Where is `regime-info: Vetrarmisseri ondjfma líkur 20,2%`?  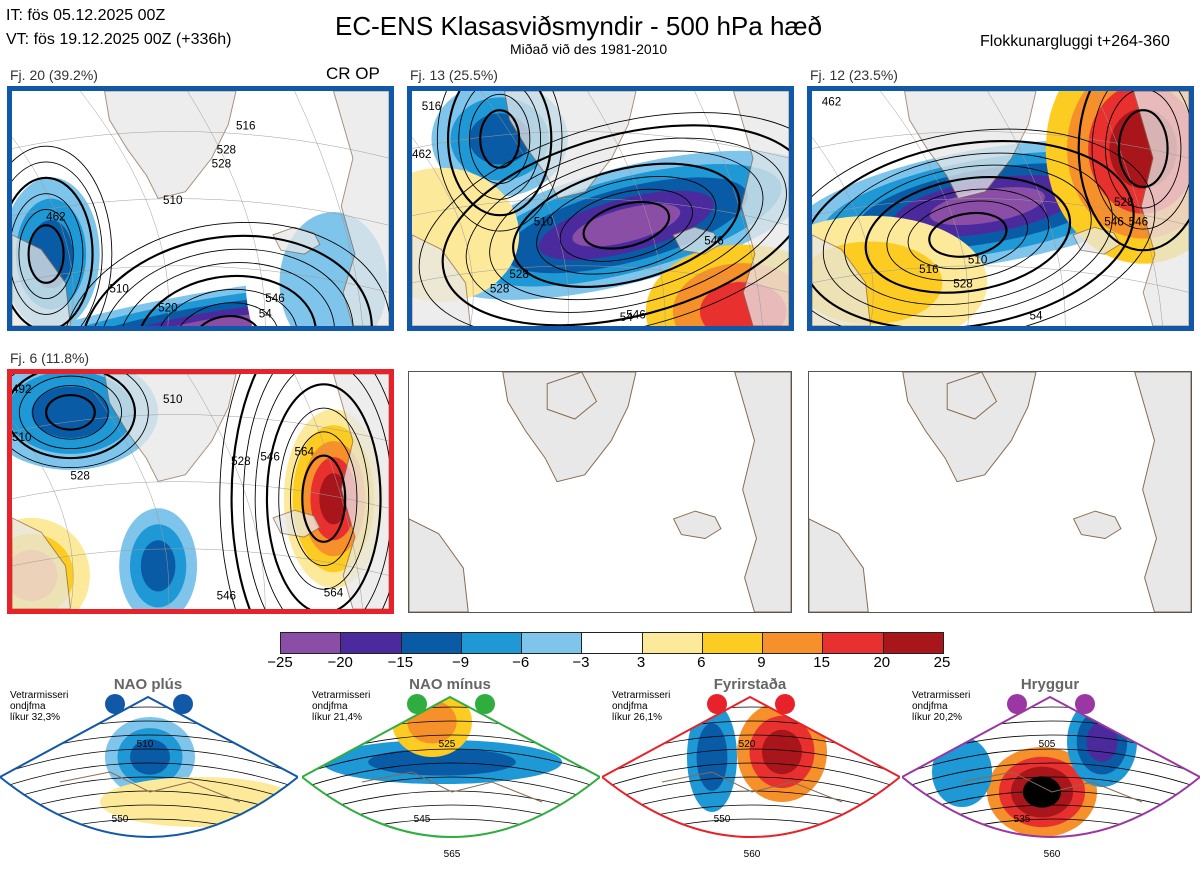
regime-info: Vetrarmisseri ondjfma líkur 20,2% is located at coordinates (941, 706).